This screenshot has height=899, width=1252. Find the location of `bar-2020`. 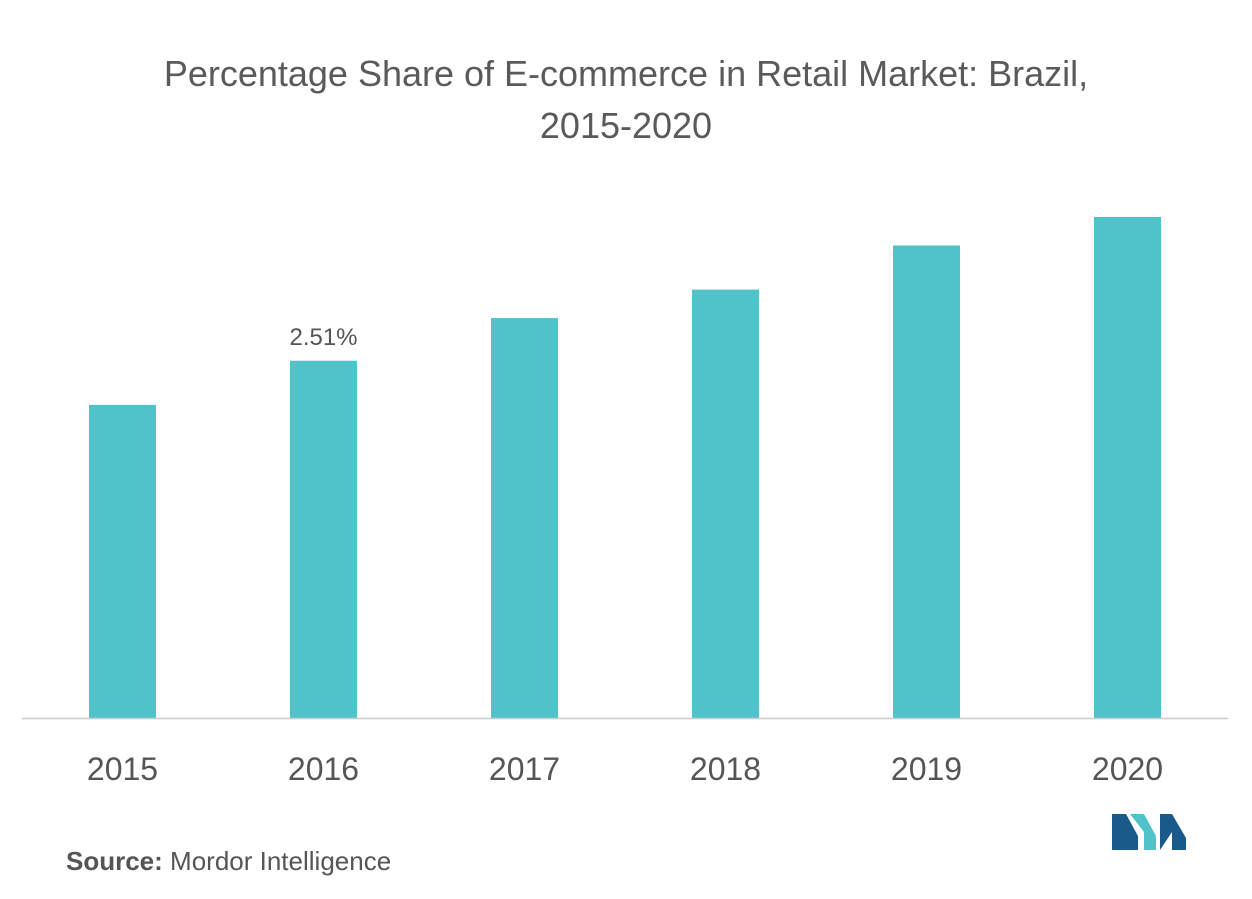

bar-2020 is located at coordinates (1127, 467).